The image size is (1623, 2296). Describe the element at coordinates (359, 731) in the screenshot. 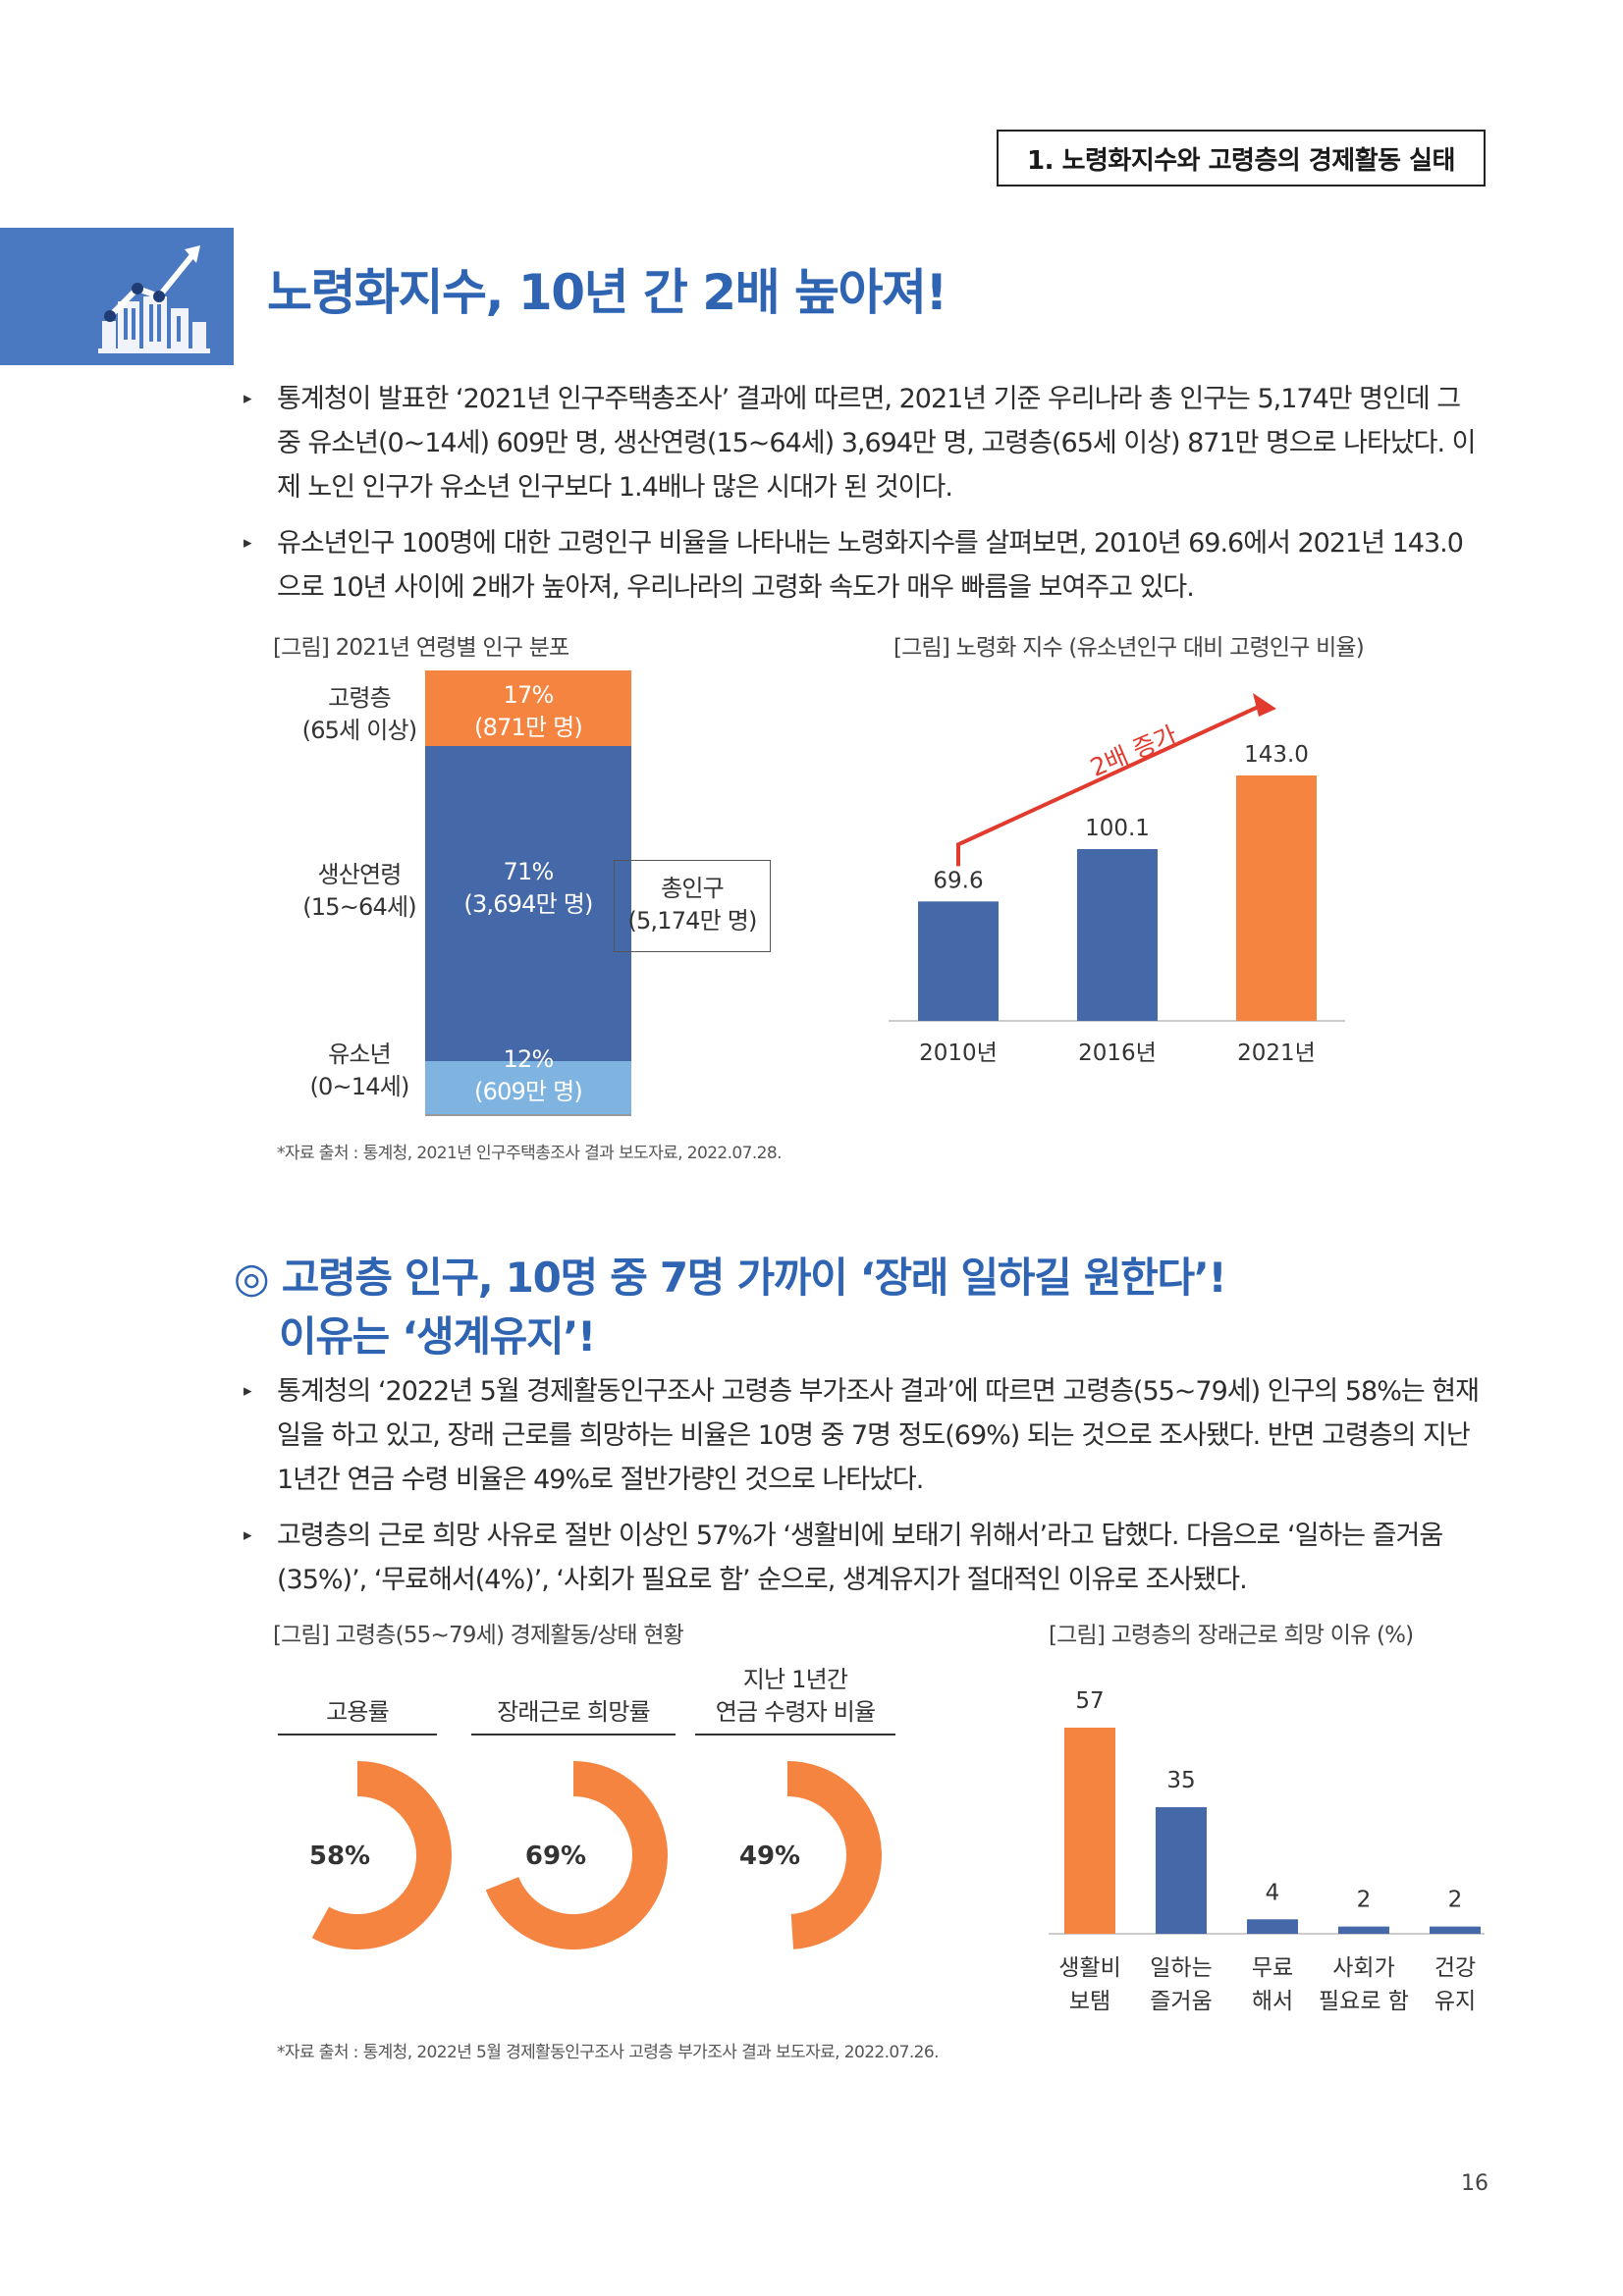

I see `segment-label-line: (65세 이상)` at that location.